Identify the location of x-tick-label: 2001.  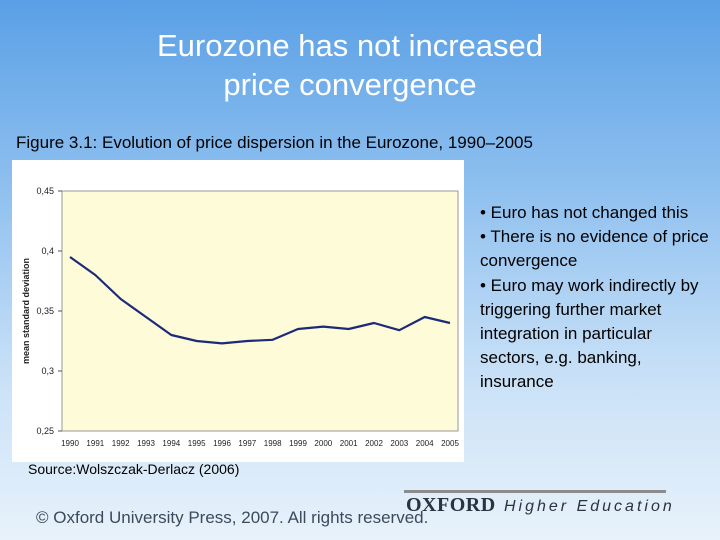
(349, 443).